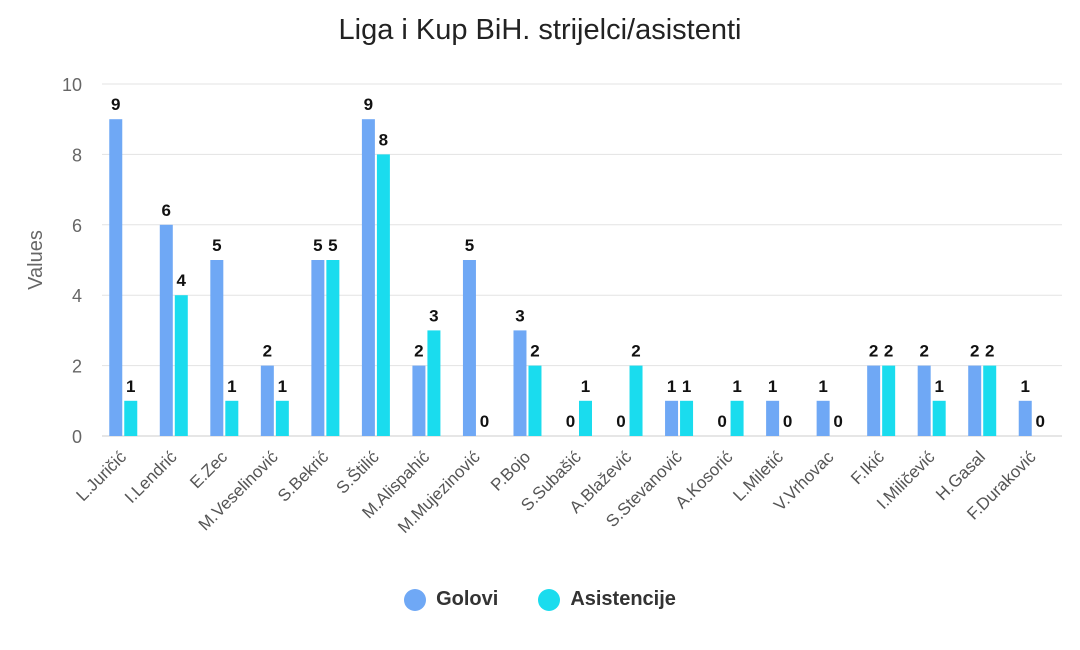 This screenshot has height=650, width=1080. What do you see at coordinates (77, 296) in the screenshot?
I see `y-tick-label: 4` at bounding box center [77, 296].